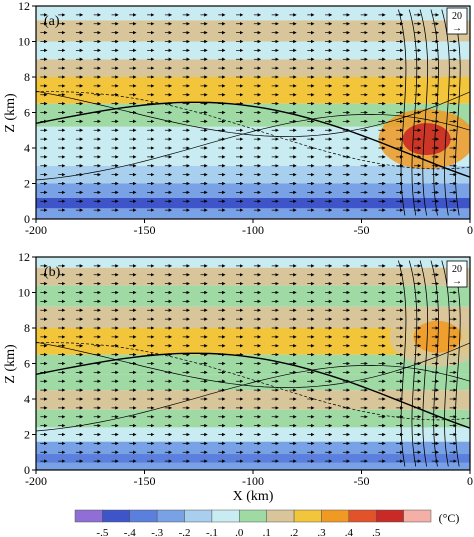 This screenshot has height=537, width=474. I want to click on panel-a-x-ticks: -200 -150 -100 -50 0, so click(249, 228).